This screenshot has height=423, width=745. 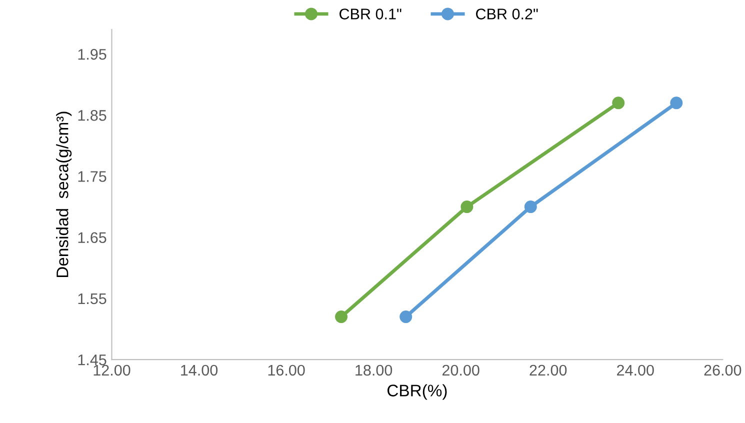 I want to click on x-tick-label: 22.00, so click(x=548, y=370).